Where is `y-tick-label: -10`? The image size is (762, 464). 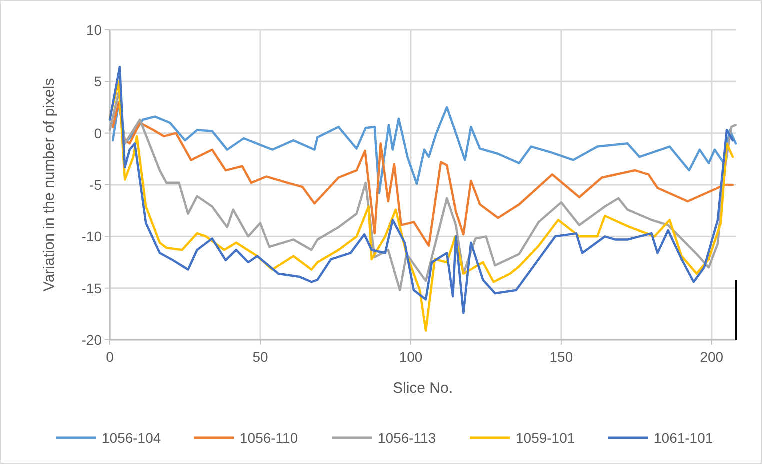
y-tick-label: -10 is located at coordinates (92, 236).